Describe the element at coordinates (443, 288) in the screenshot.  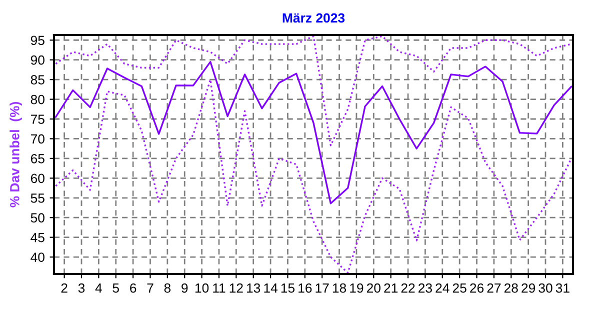
I see `x-tick-label: 24` at that location.